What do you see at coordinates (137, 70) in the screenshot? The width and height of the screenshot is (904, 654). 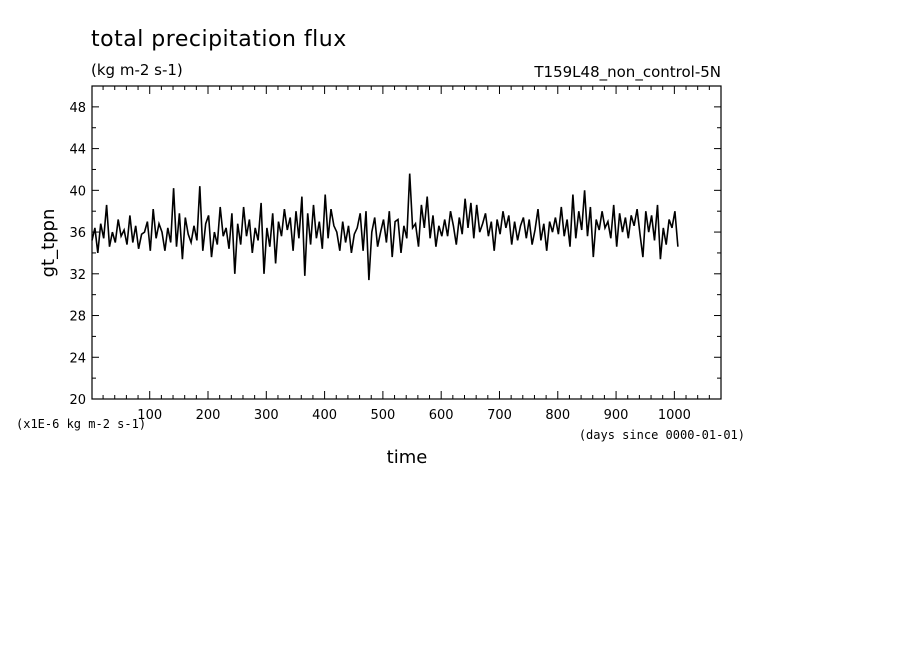 I see `chart-units: (kg m-2 s-1)` at bounding box center [137, 70].